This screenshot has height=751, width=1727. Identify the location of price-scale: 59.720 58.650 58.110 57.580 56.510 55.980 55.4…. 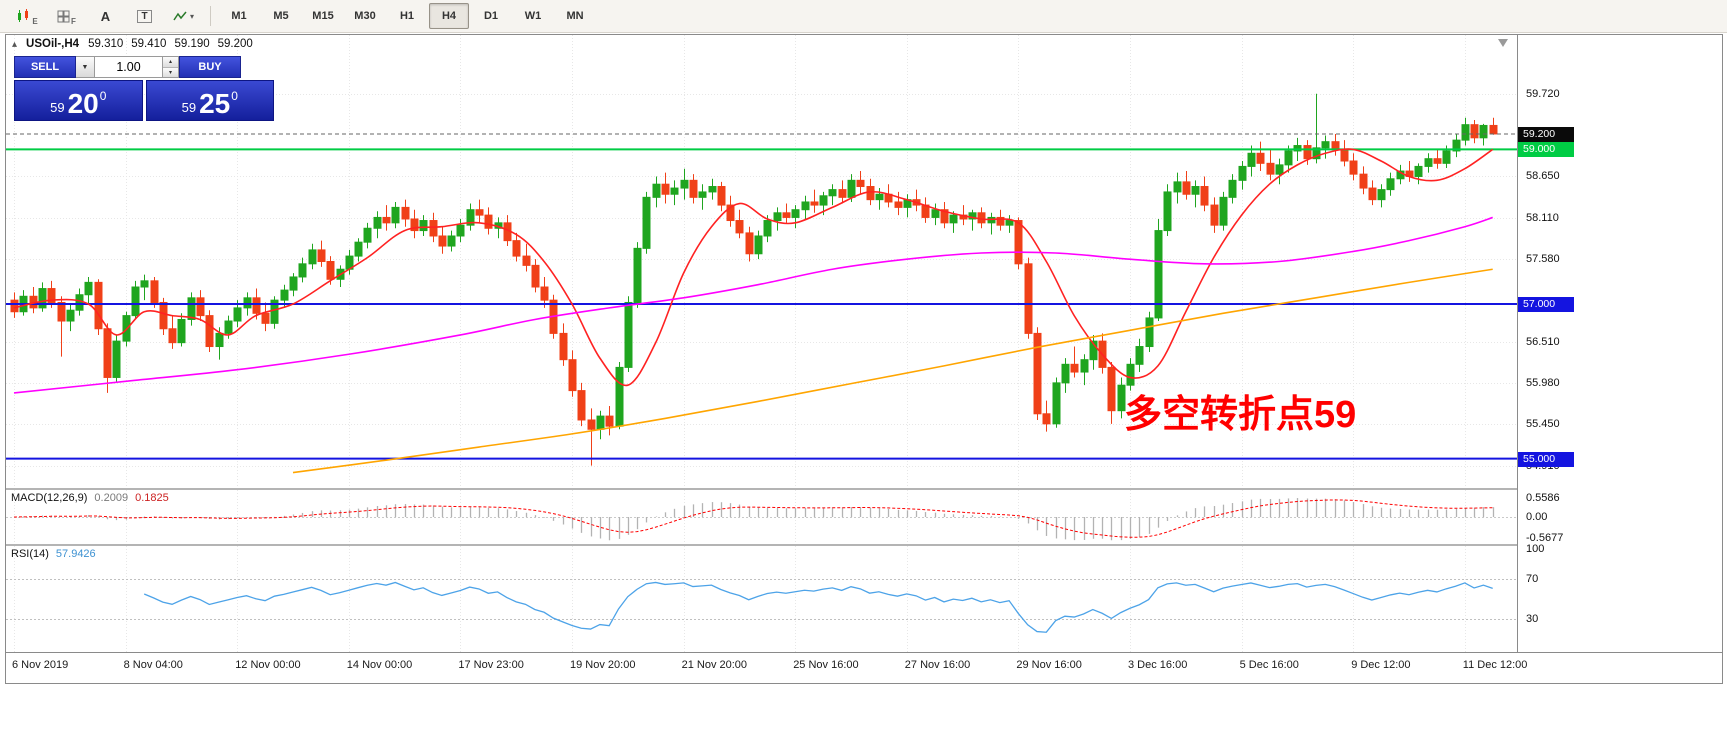
(1619, 343).